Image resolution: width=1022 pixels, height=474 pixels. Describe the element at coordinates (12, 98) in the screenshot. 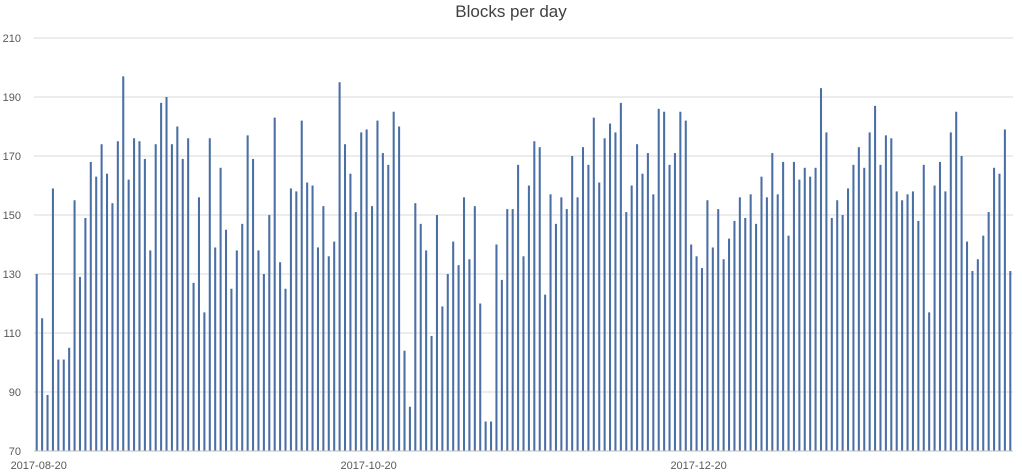

I see `y-tick-label: 190` at that location.